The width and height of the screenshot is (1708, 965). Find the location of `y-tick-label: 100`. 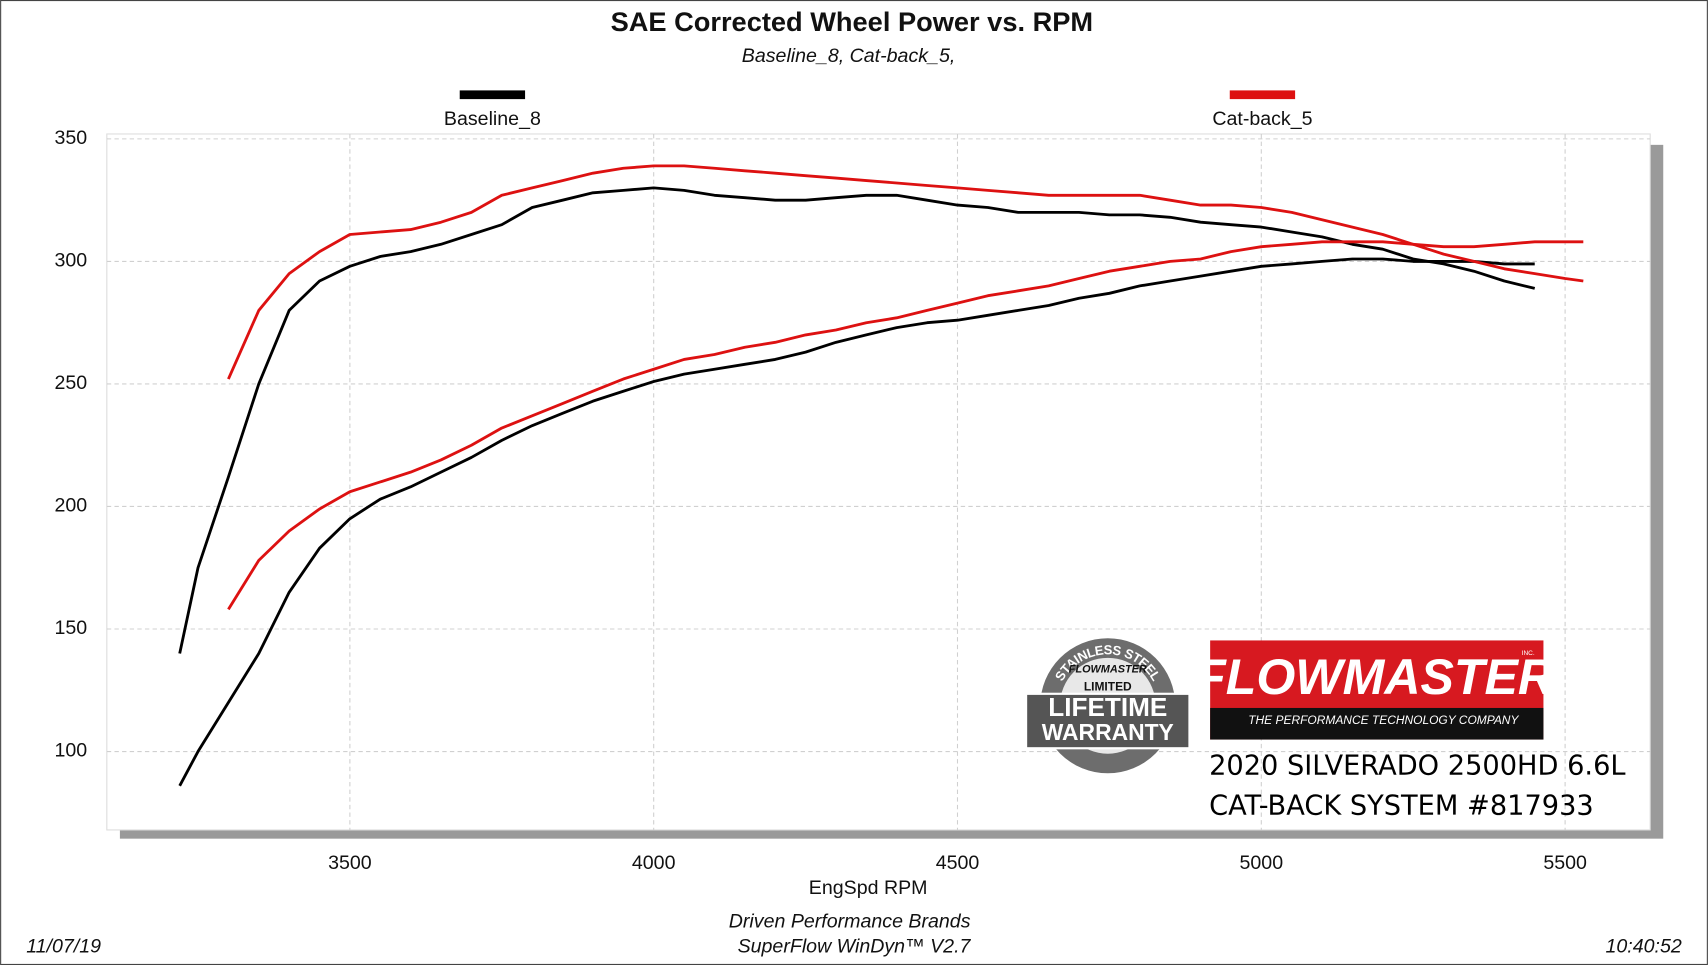

y-tick-label: 100 is located at coordinates (71, 751).